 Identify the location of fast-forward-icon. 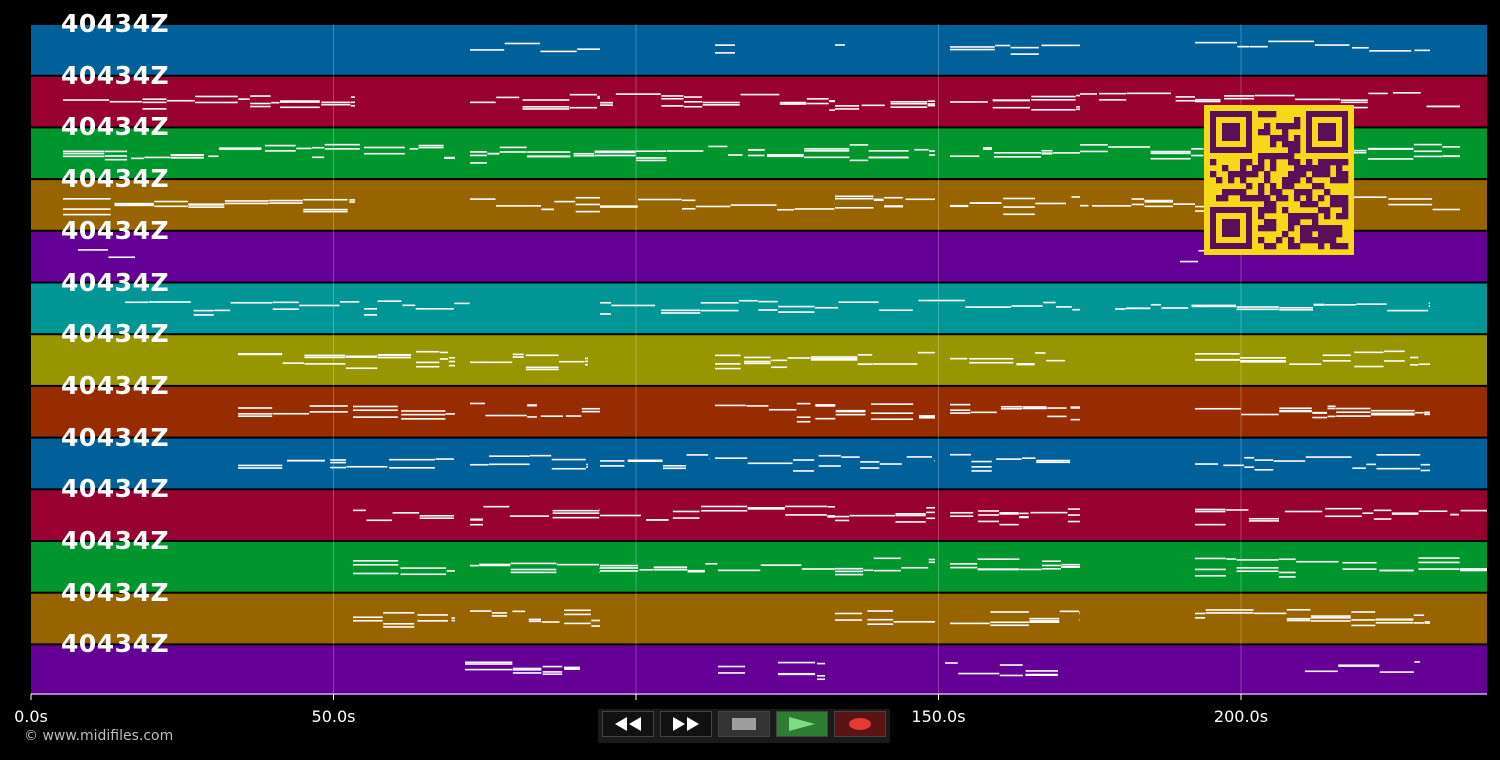
(686, 724).